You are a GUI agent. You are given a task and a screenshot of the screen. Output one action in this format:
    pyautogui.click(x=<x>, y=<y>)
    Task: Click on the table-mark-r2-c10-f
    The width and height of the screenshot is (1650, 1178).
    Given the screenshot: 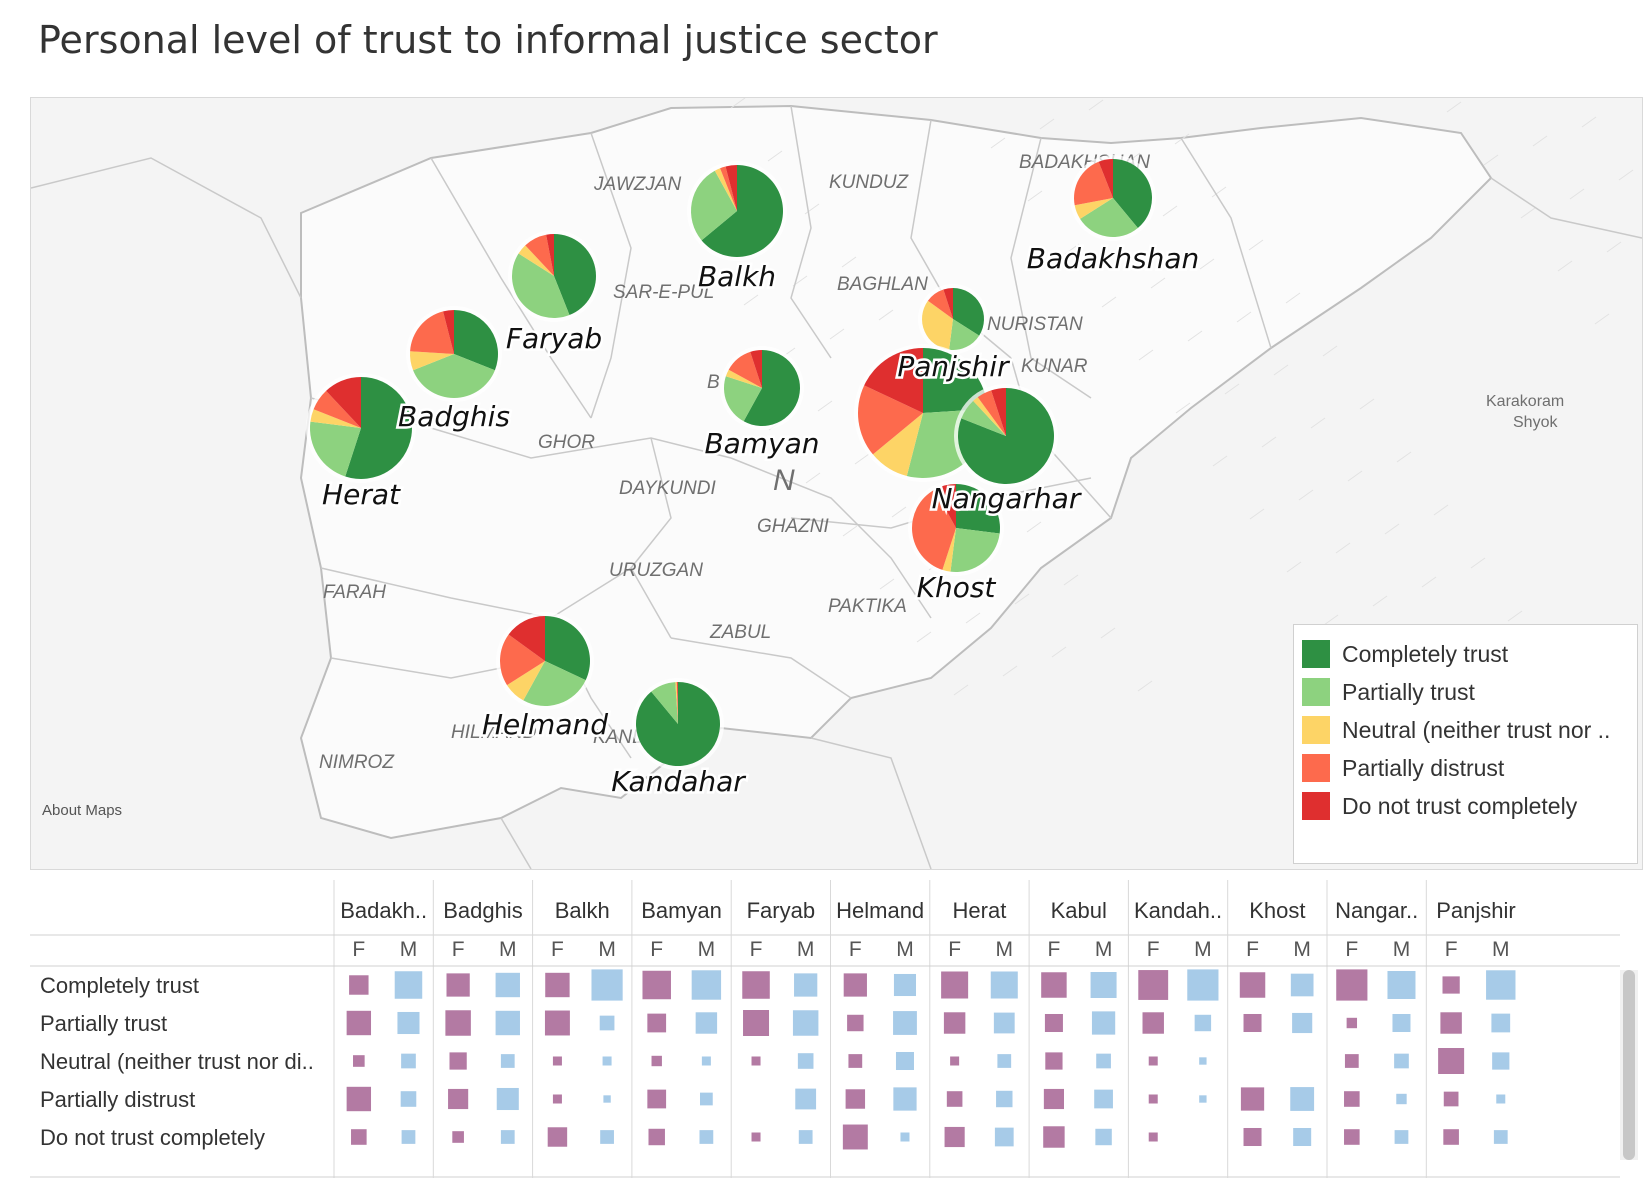 What is the action you would take?
    pyautogui.click(x=1351, y=1061)
    